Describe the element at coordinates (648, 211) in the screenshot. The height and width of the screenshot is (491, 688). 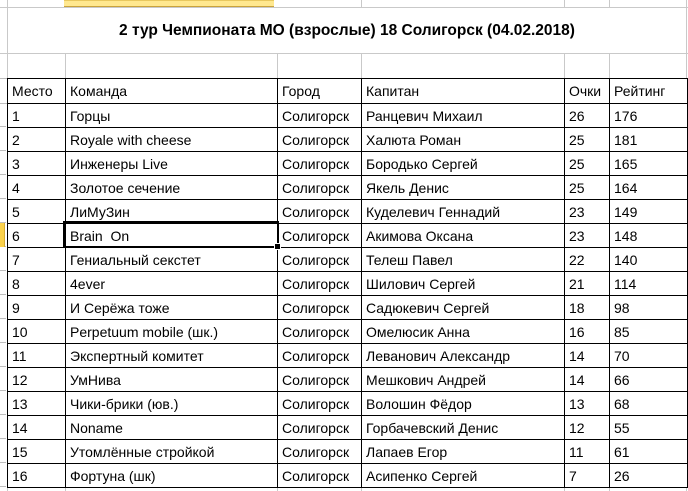
I see `cell: 149` at that location.